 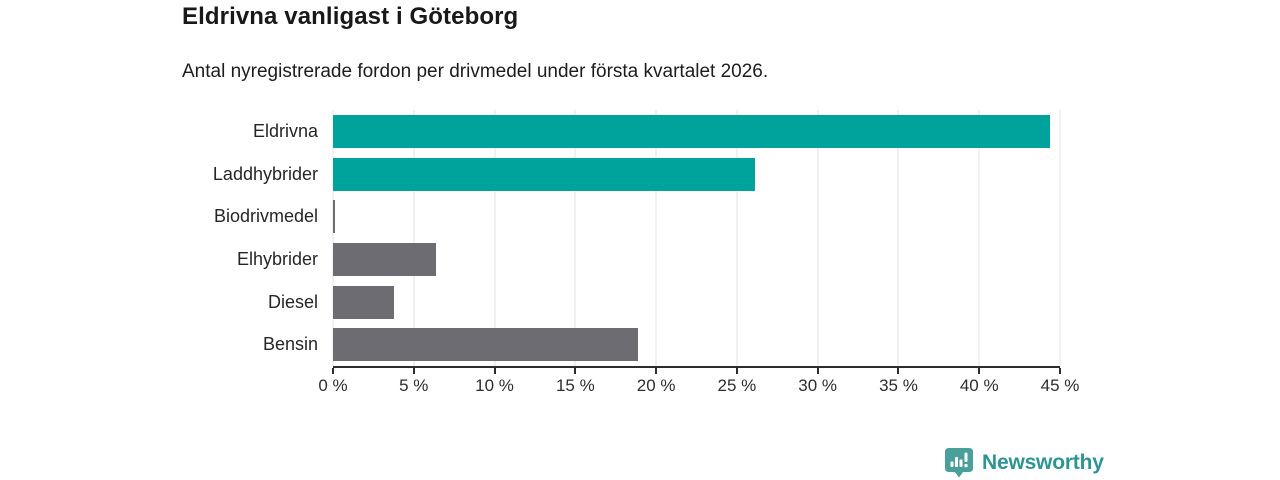 I want to click on x-axis, so click(x=696, y=370).